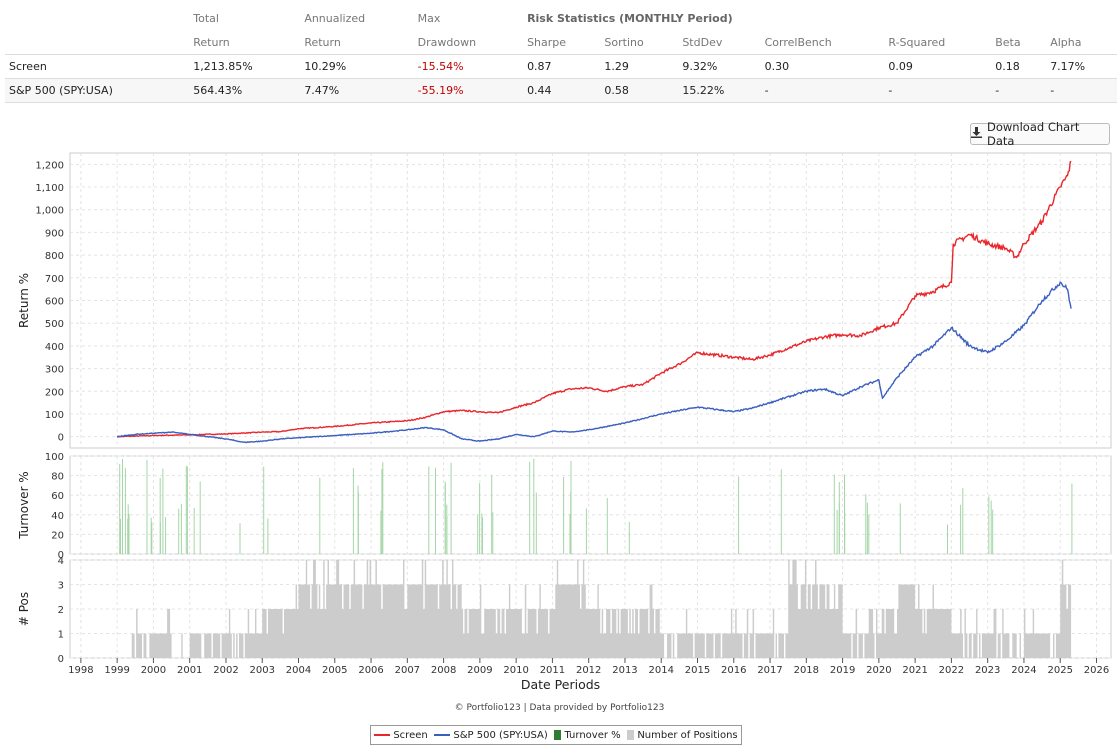 Image resolution: width=1119 pixels, height=754 pixels. What do you see at coordinates (24, 609) in the screenshot?
I see `y-axis-label: # Pos` at bounding box center [24, 609].